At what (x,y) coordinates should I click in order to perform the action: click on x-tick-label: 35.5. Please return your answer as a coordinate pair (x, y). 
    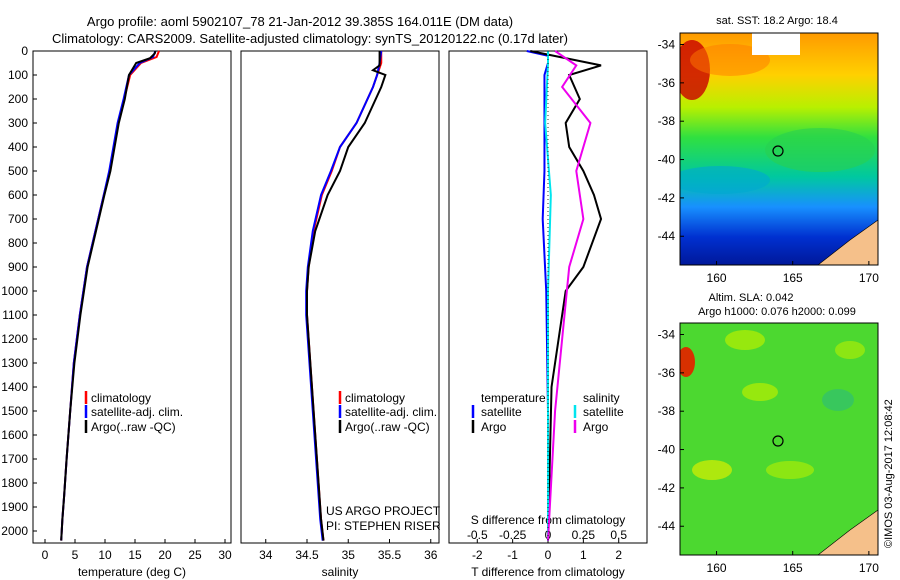
    Looking at the image, I should click on (390, 555).